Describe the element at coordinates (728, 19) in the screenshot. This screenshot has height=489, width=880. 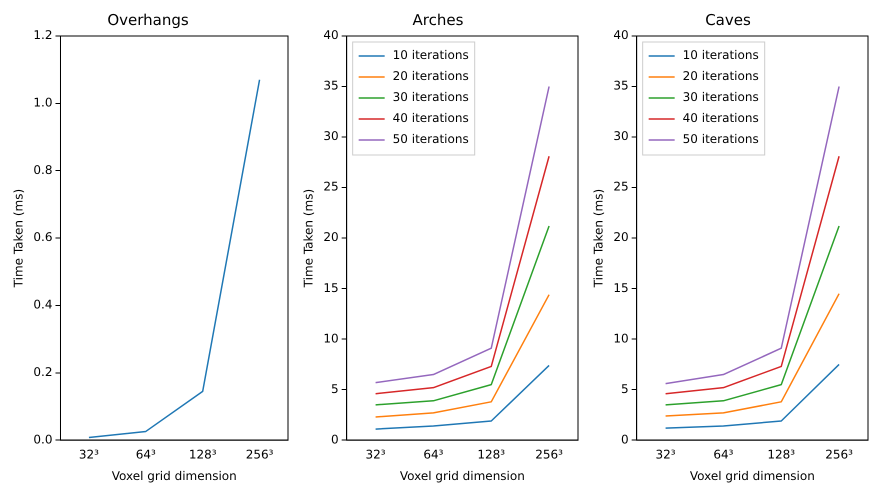
I see `chart-title: Caves` at that location.